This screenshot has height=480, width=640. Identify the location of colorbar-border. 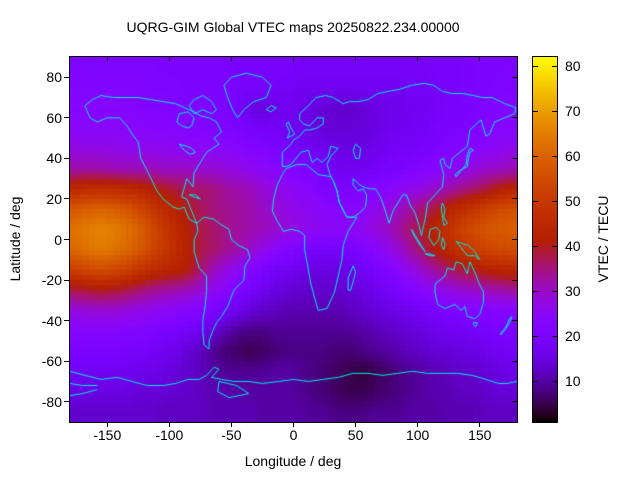
(545, 239).